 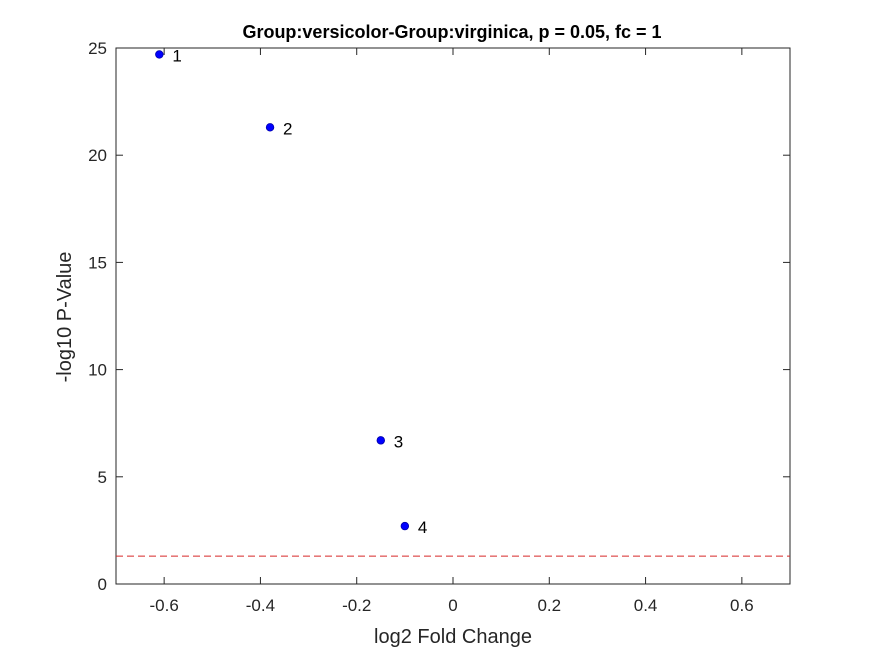 I want to click on x-tick-label: -0.6, so click(x=163, y=605).